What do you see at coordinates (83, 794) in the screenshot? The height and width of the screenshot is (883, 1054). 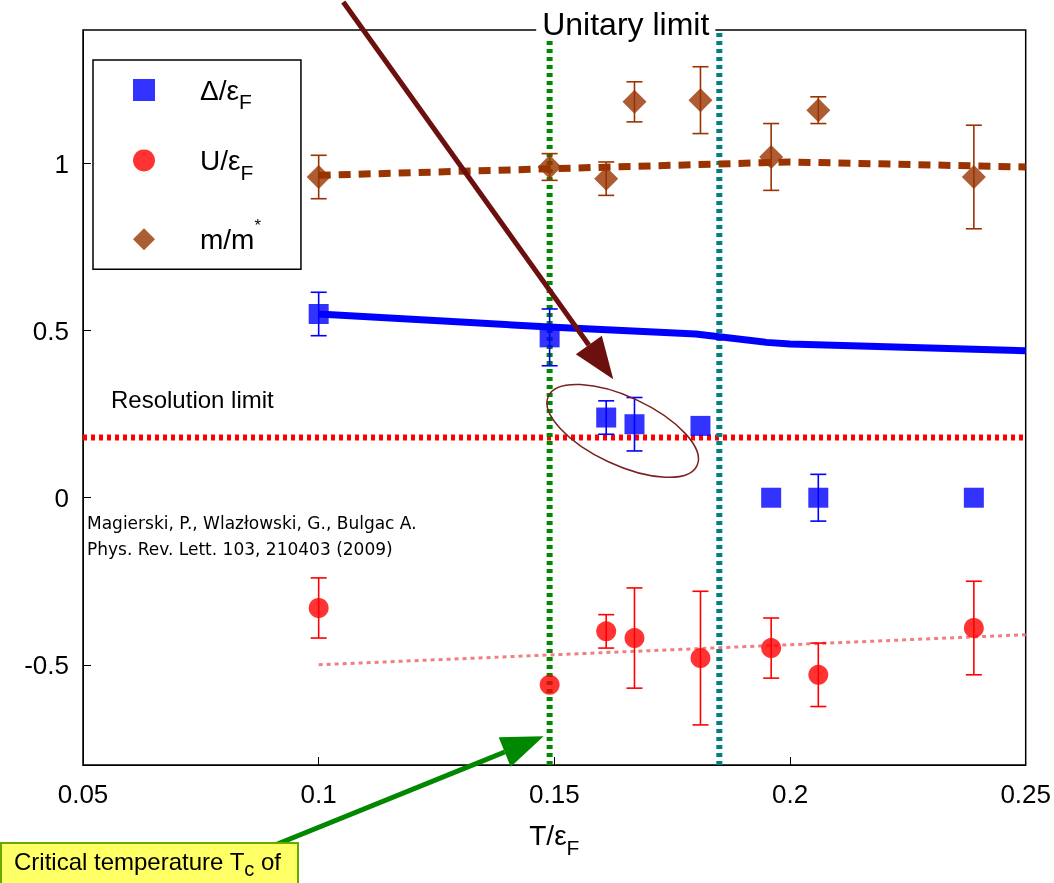 I see `x-tick-label: 0.05` at bounding box center [83, 794].